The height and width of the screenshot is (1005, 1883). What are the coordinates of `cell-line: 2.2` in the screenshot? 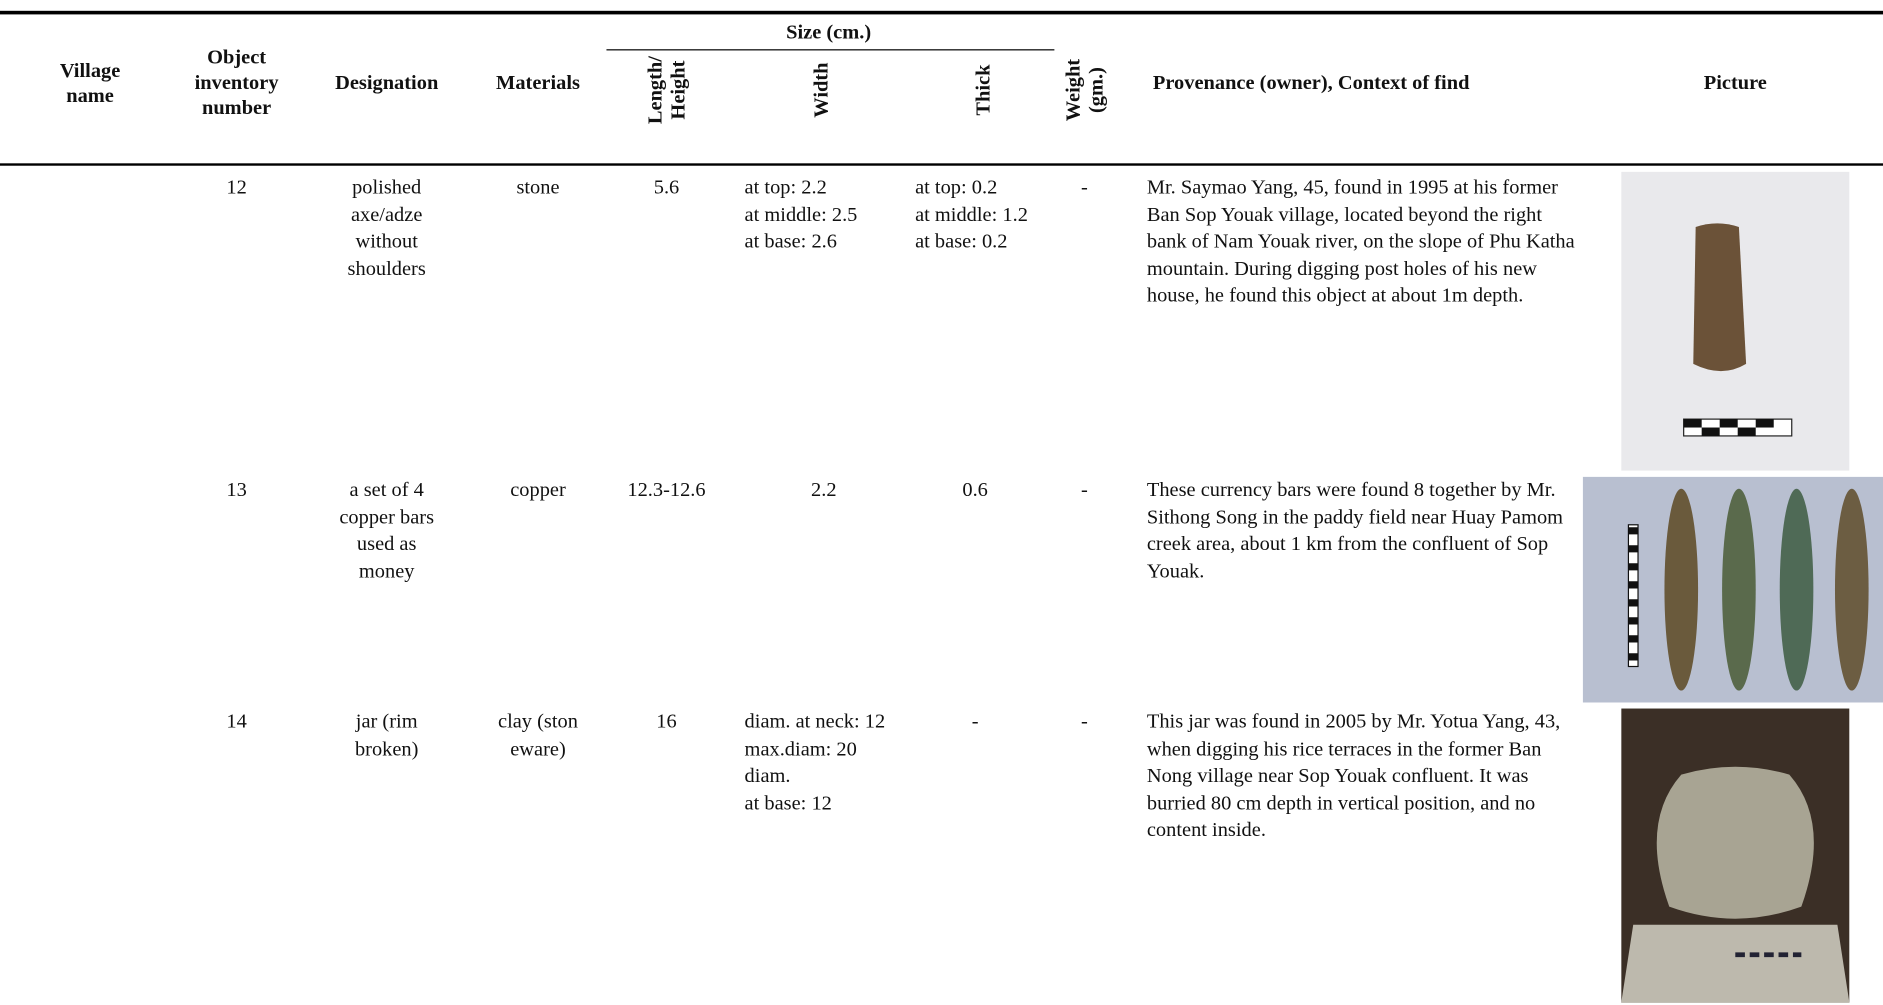 It's located at (824, 489).